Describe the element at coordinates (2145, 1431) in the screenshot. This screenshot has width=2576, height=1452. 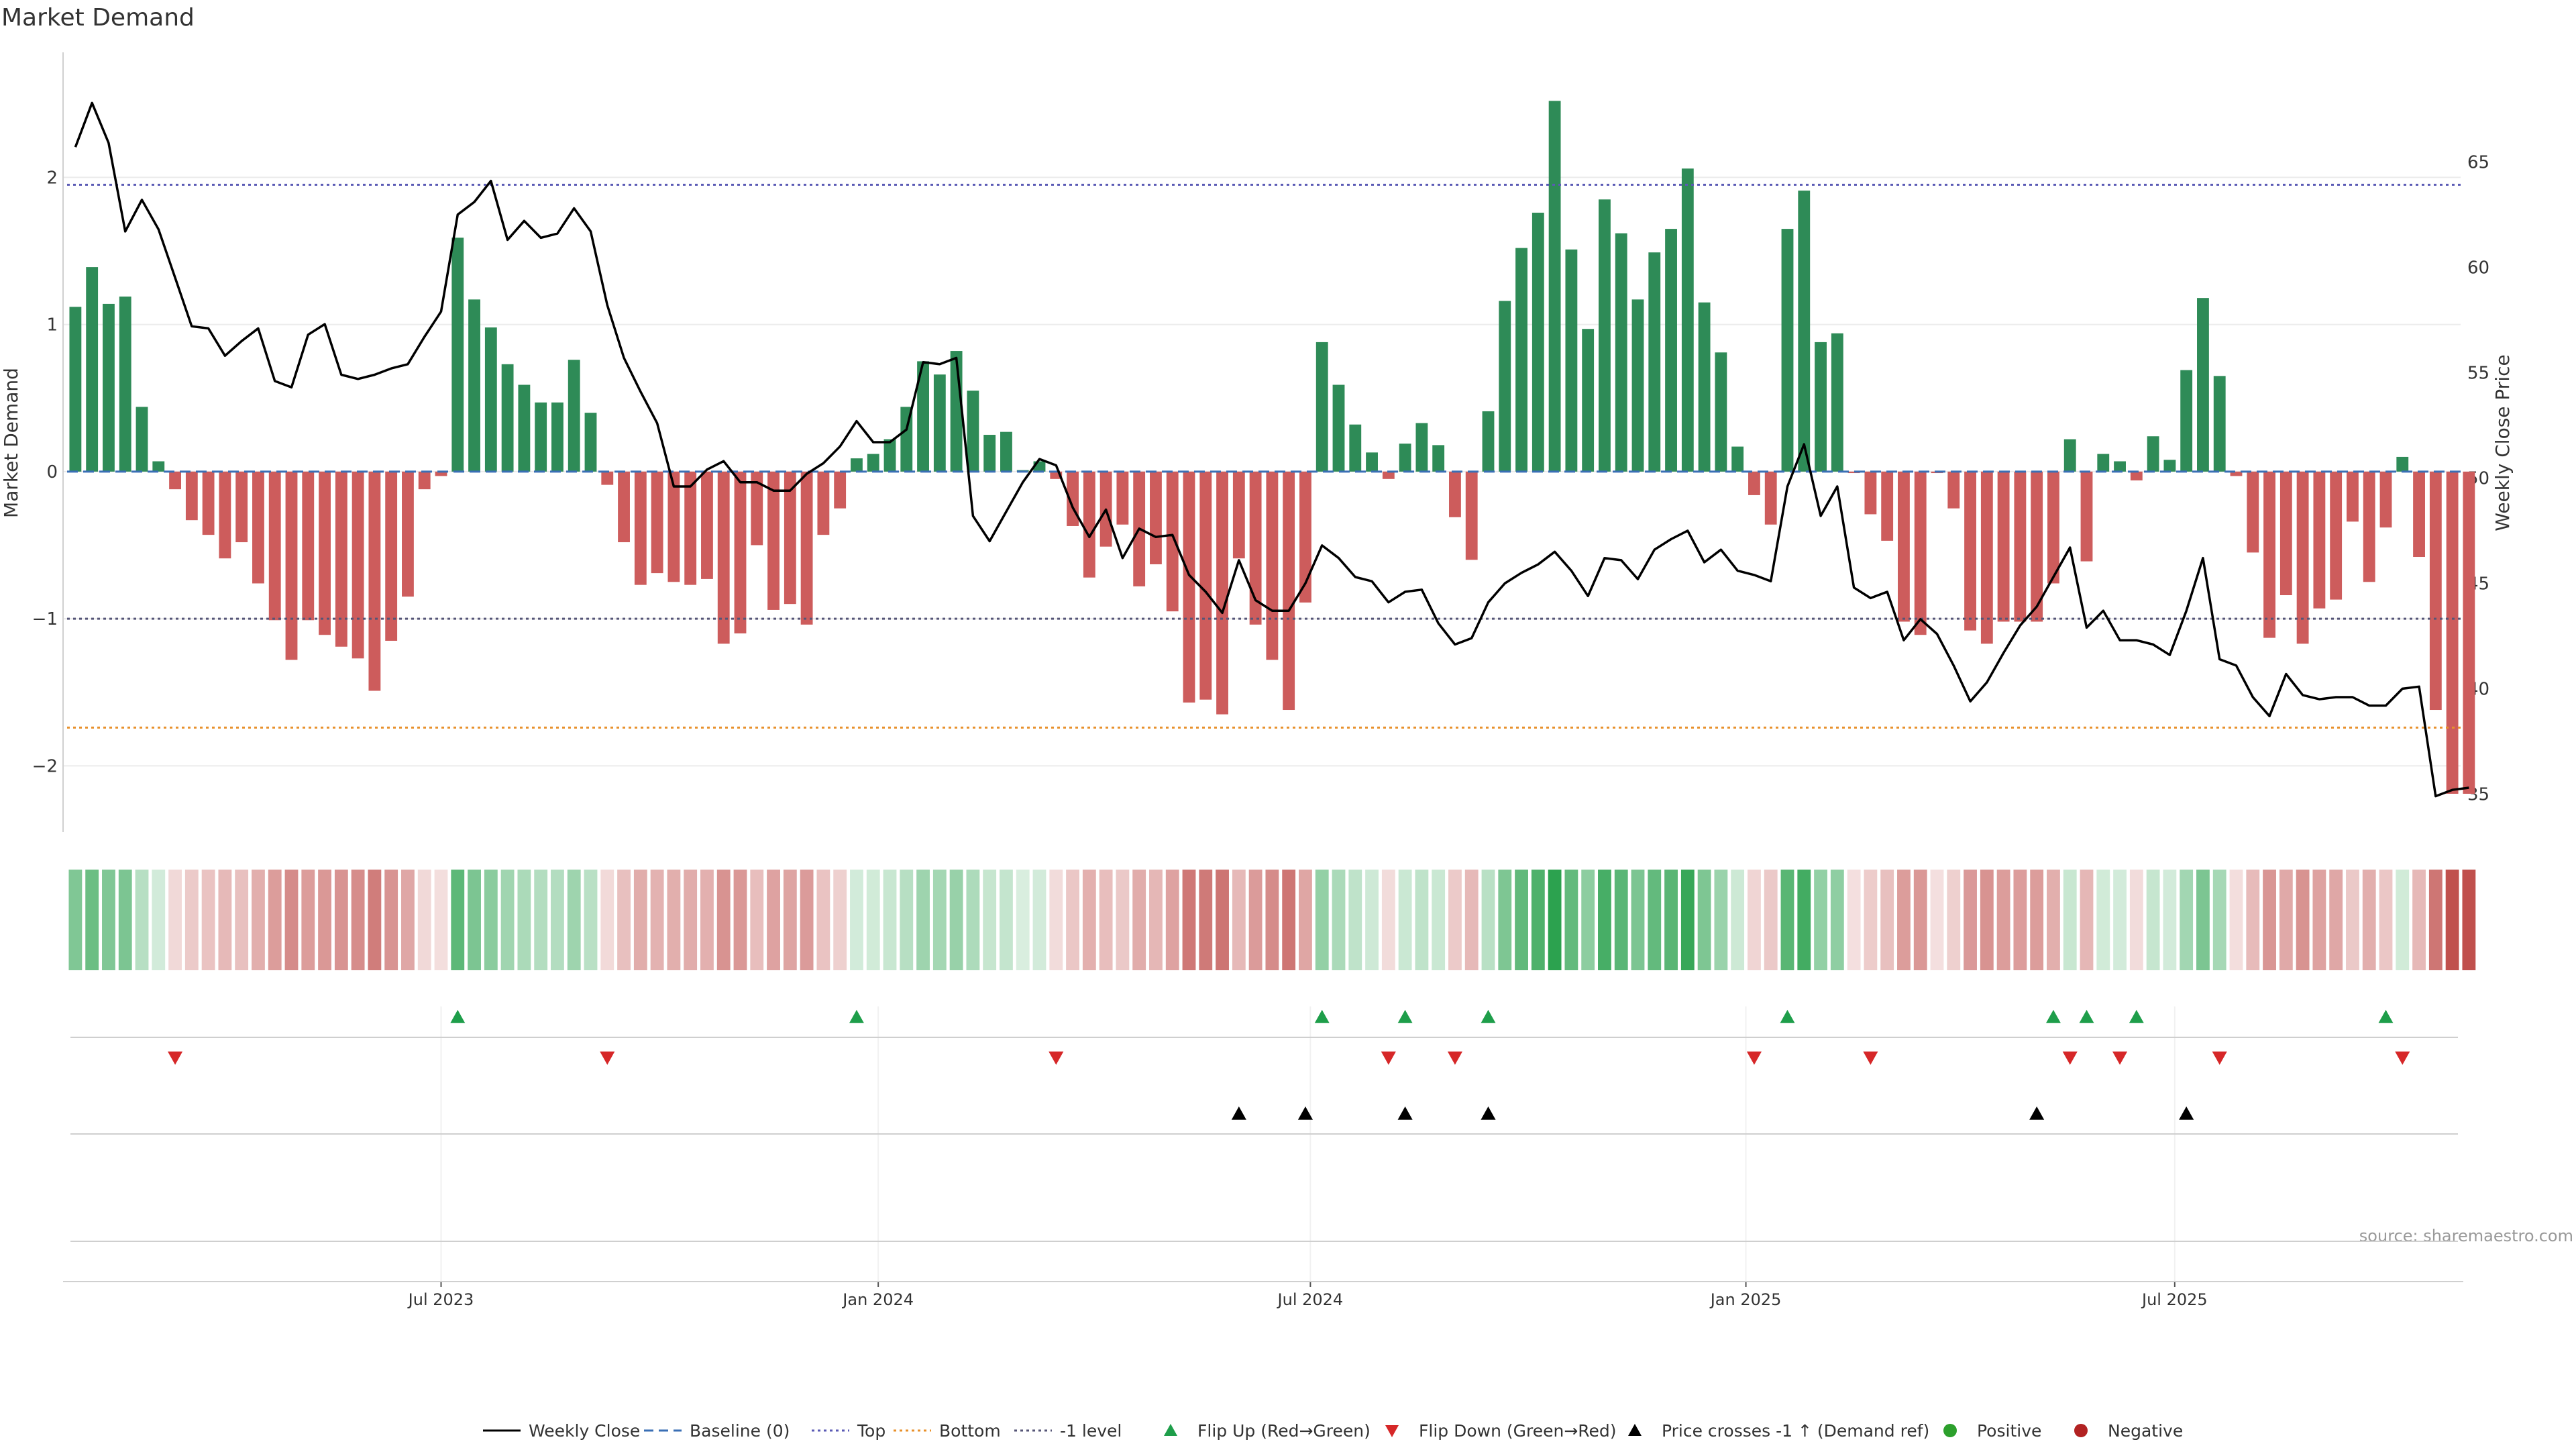
I see `legend-label: Negative` at that location.